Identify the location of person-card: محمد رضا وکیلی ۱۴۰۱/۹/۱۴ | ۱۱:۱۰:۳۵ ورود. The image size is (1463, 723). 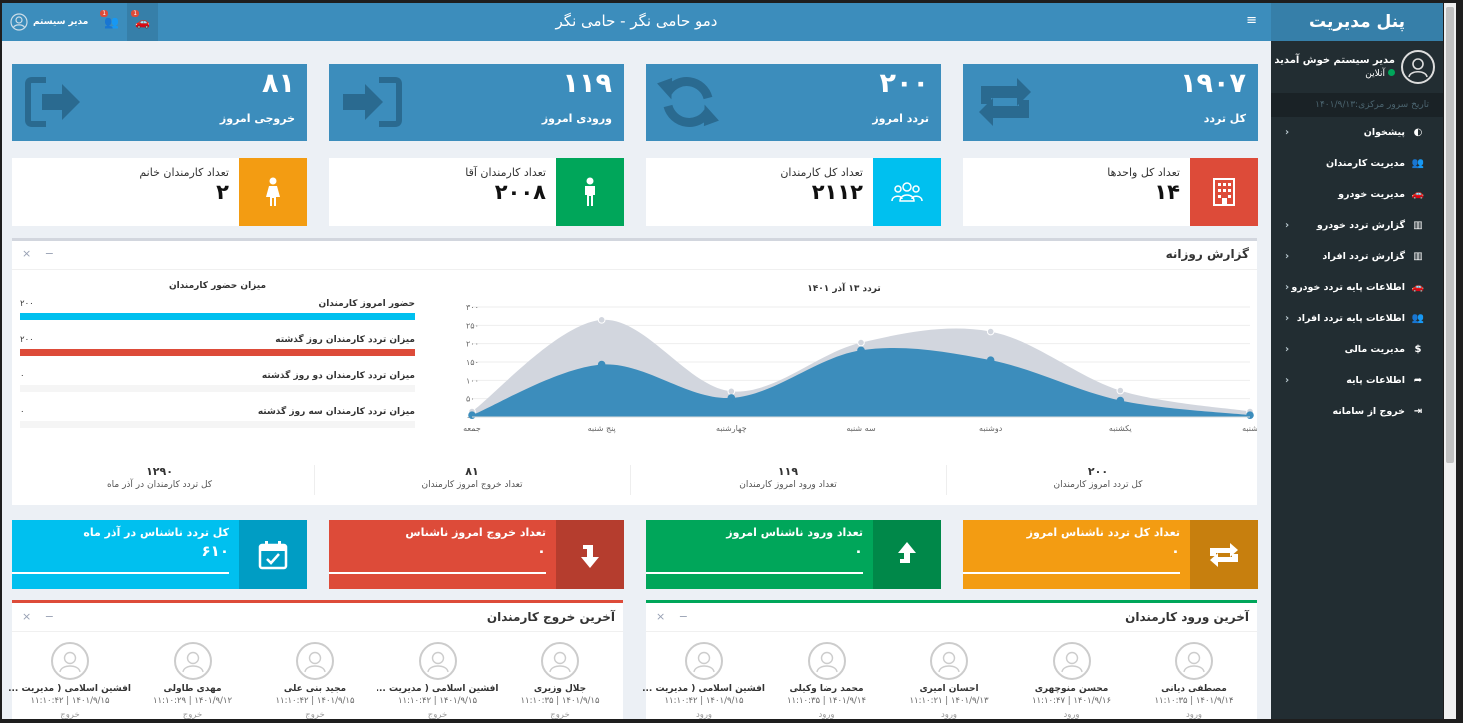
(827, 680).